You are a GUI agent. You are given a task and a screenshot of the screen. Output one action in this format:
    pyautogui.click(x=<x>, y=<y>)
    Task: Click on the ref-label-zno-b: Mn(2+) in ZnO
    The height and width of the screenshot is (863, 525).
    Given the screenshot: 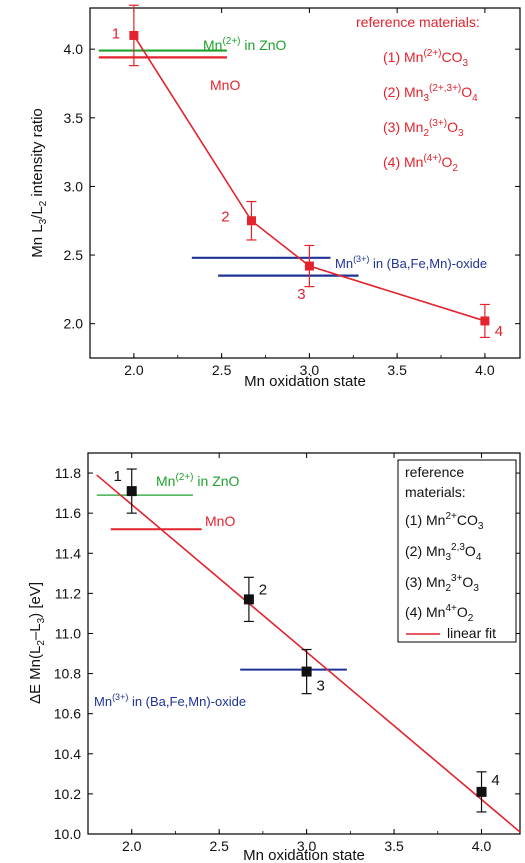 What is the action you would take?
    pyautogui.click(x=198, y=480)
    